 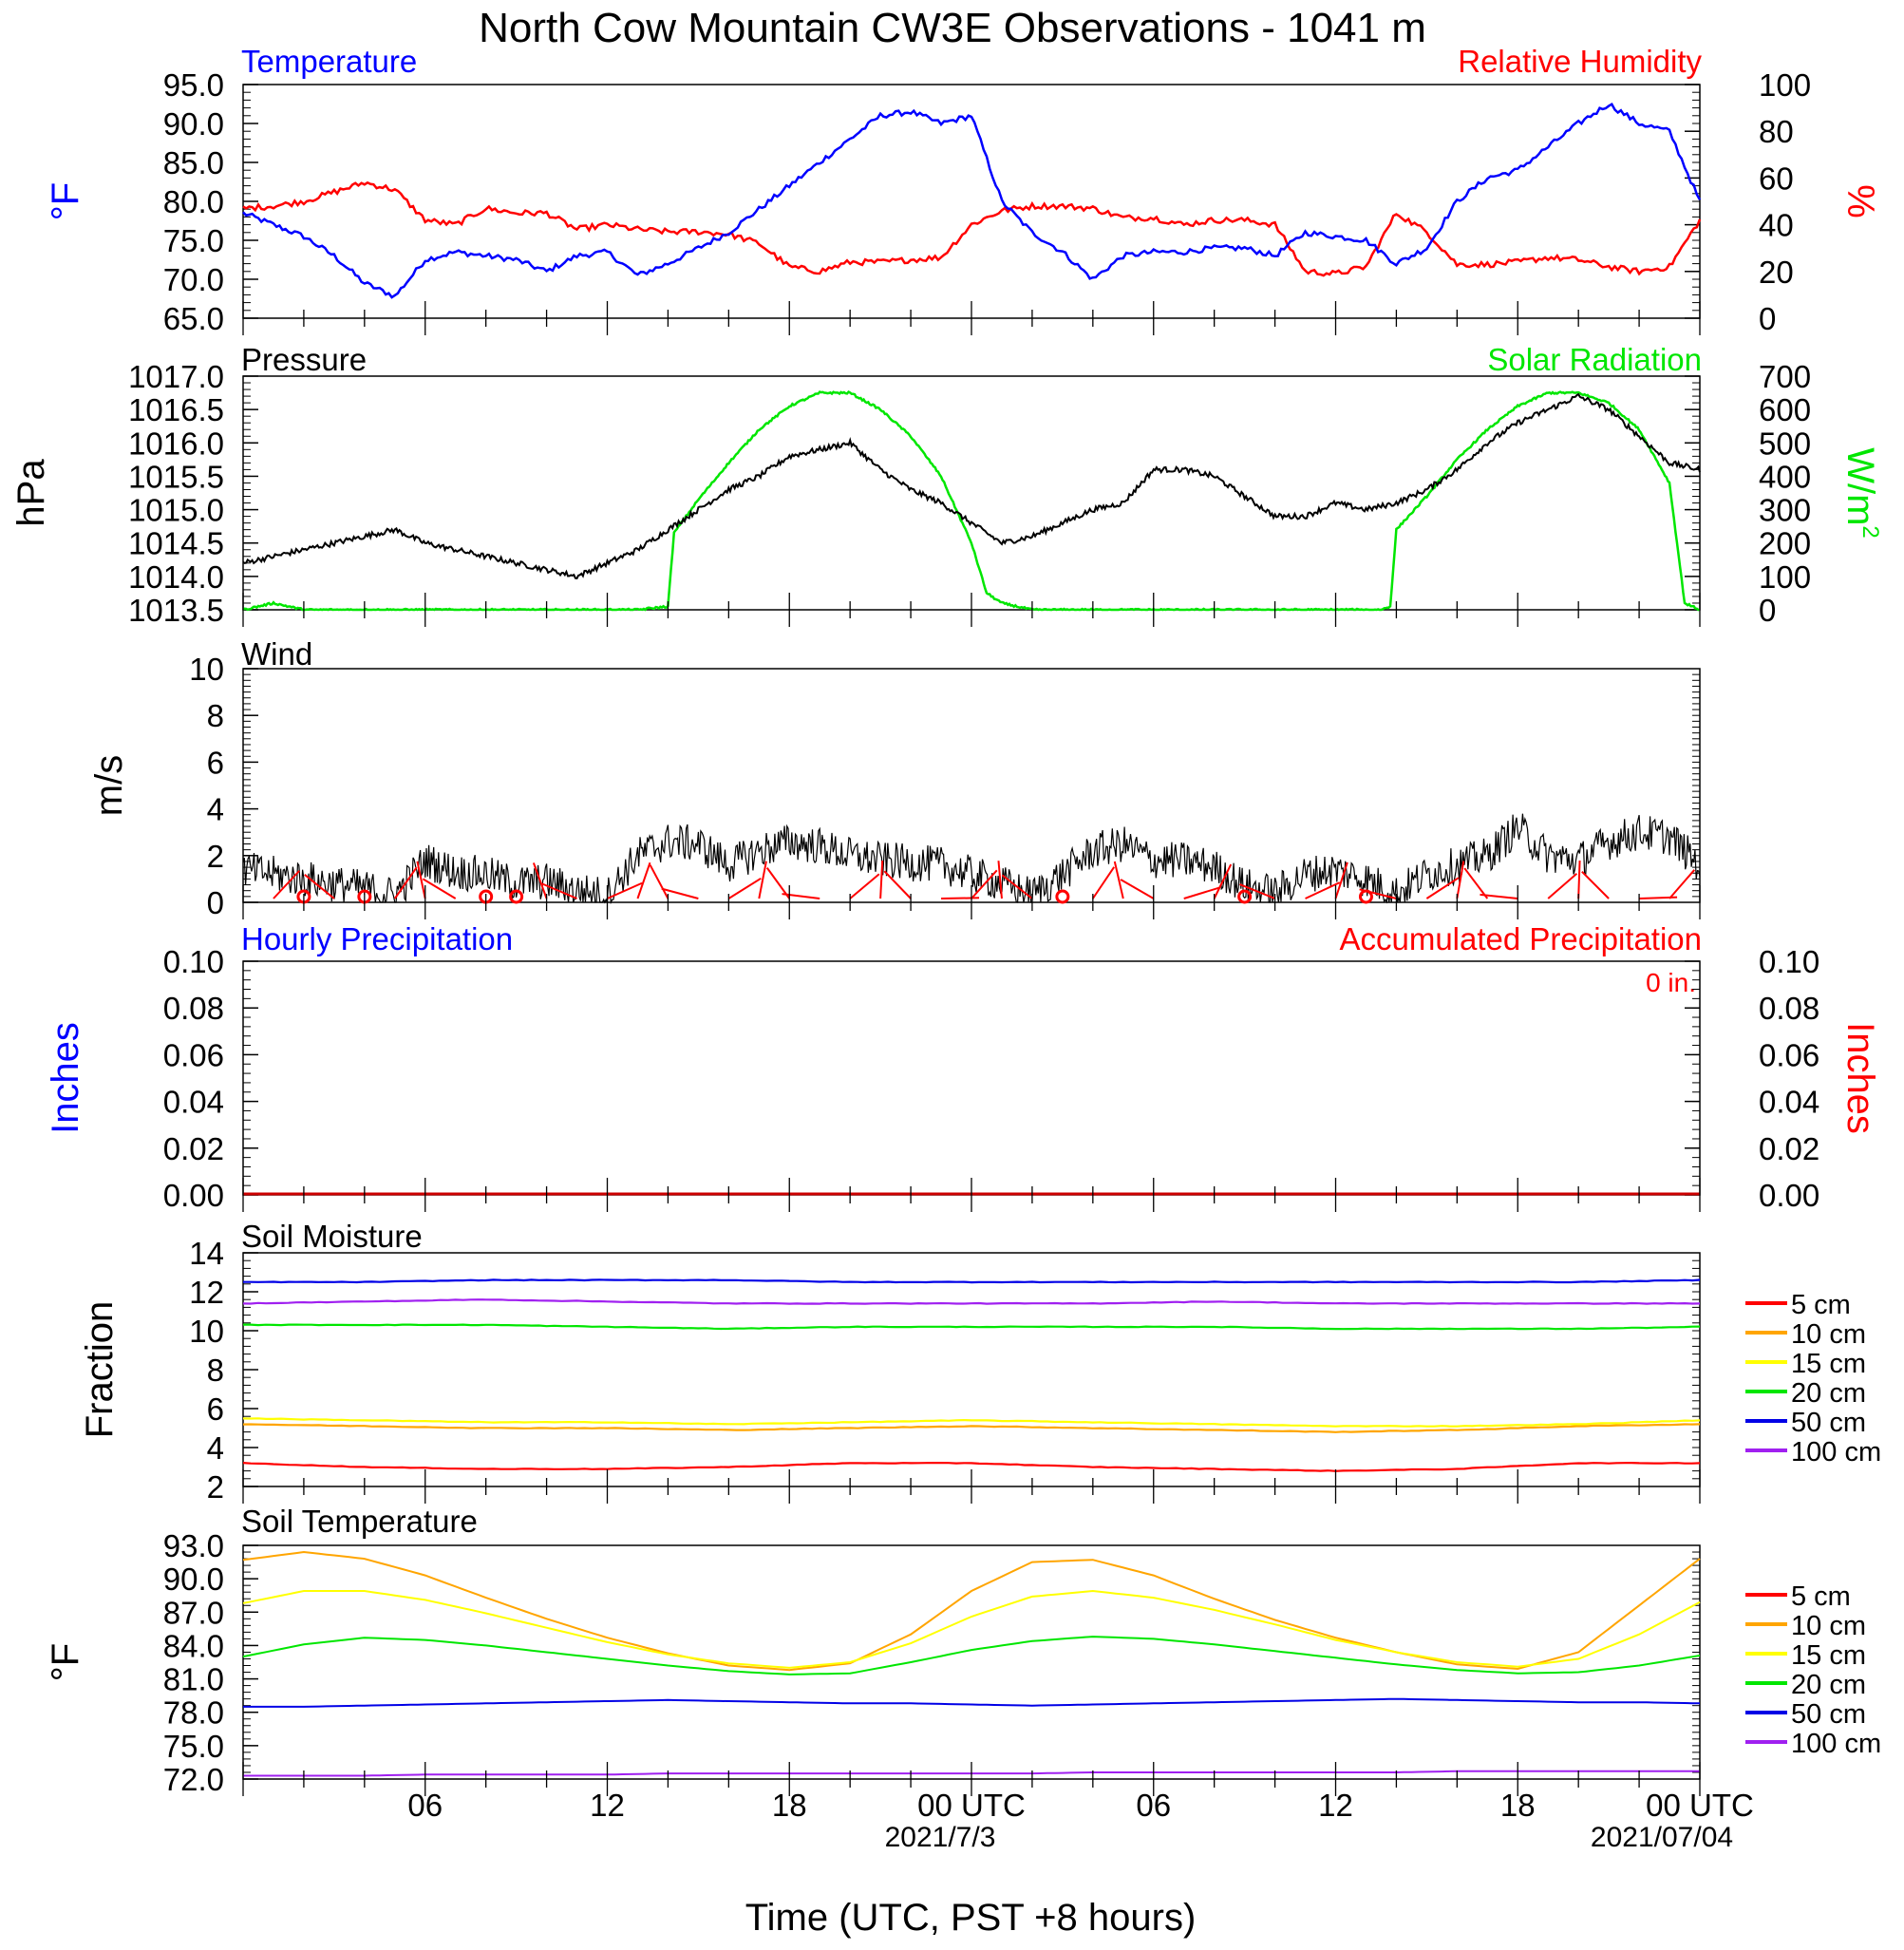 I want to click on wind-speed-line, so click(x=971, y=859).